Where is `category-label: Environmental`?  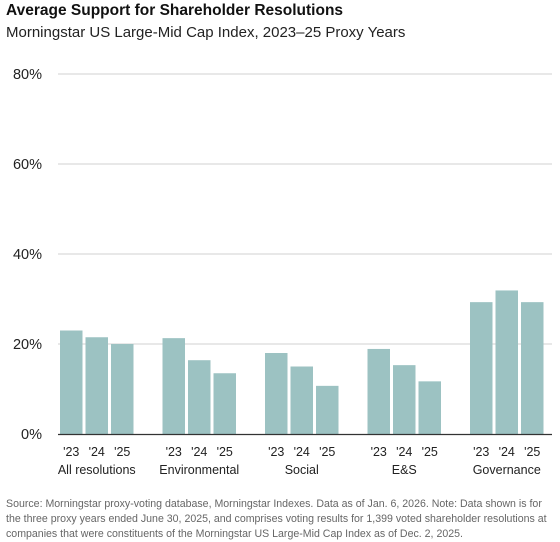
category-label: Environmental is located at coordinates (199, 470).